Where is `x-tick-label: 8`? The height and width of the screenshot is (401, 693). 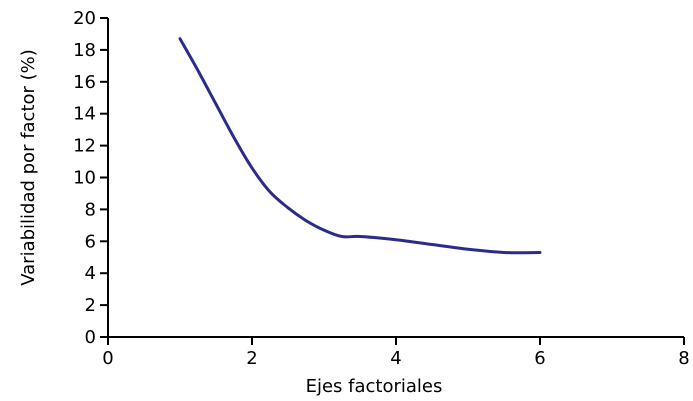
x-tick-label: 8 is located at coordinates (683, 358).